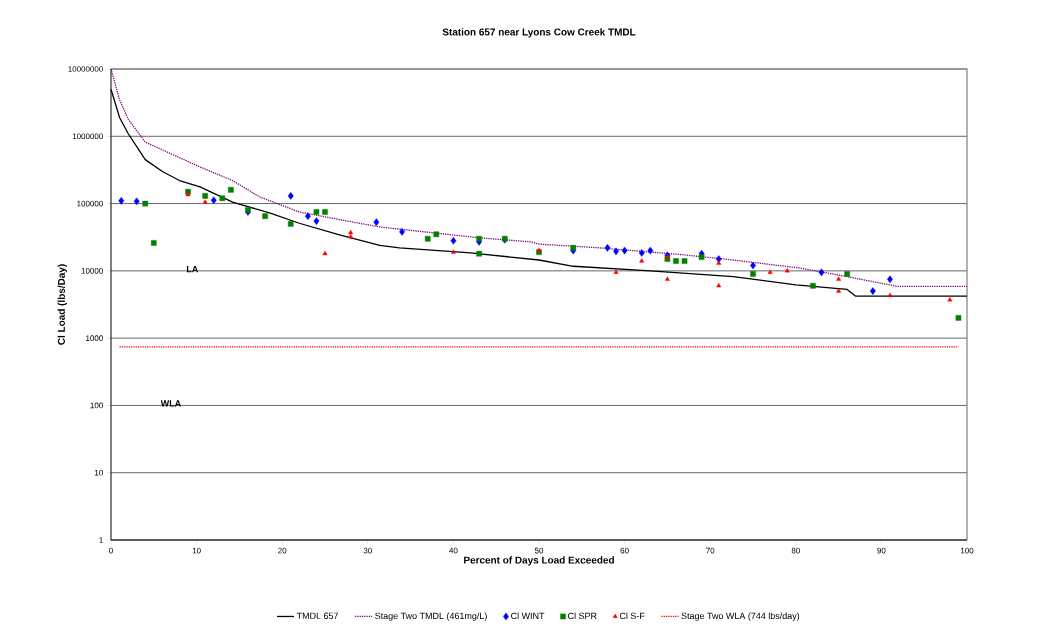 This screenshot has height=627, width=1049. What do you see at coordinates (192, 269) in the screenshot?
I see `annotation: LA` at bounding box center [192, 269].